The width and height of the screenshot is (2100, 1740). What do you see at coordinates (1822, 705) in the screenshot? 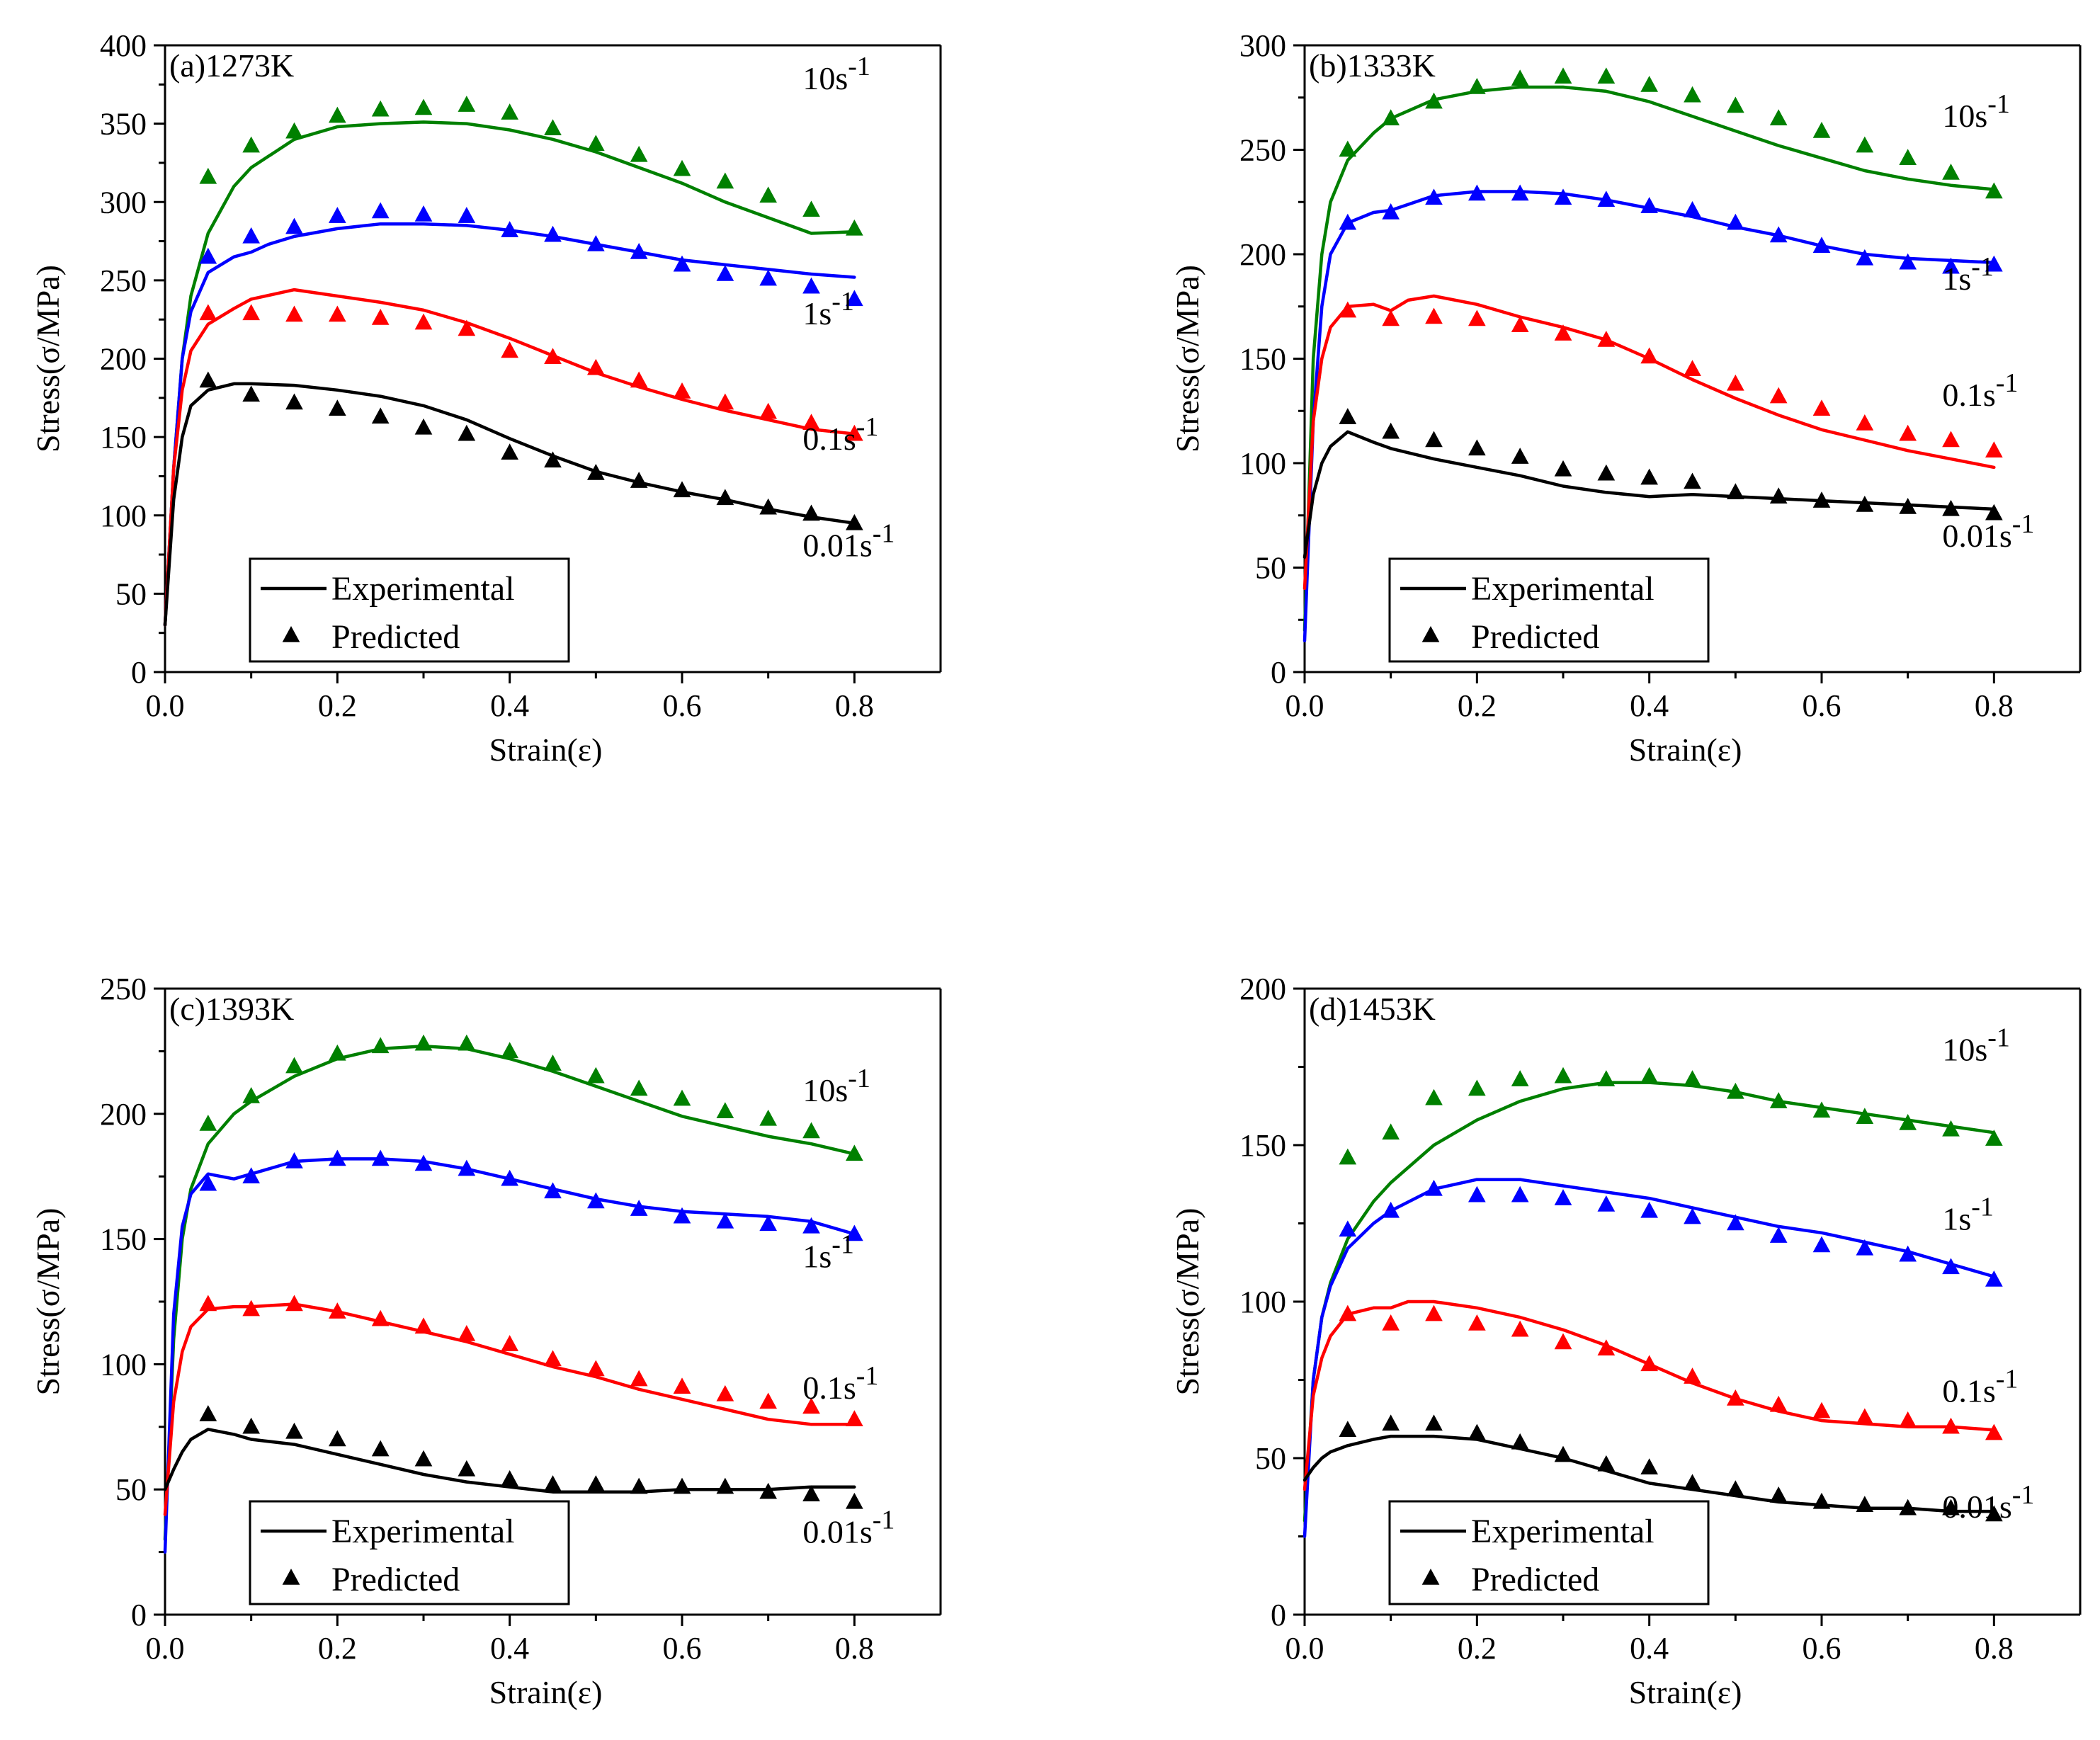
I see `x-tick-label: 0.6` at bounding box center [1822, 705].